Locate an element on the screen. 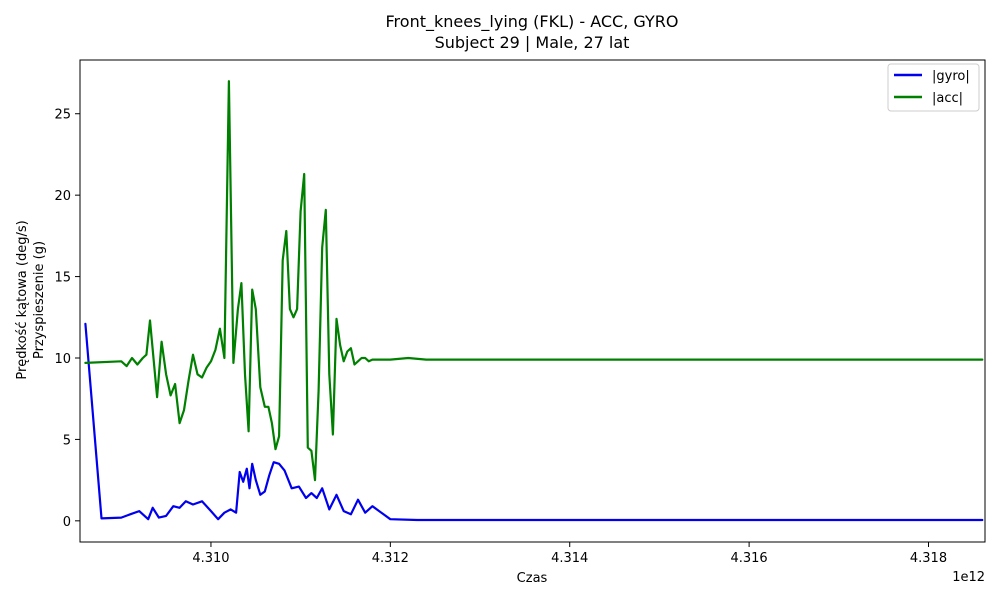 Image resolution: width=1000 pixels, height=600 pixels. x-axis: 4.310 4.312 4.314 4.316 4.318 is located at coordinates (569, 554).